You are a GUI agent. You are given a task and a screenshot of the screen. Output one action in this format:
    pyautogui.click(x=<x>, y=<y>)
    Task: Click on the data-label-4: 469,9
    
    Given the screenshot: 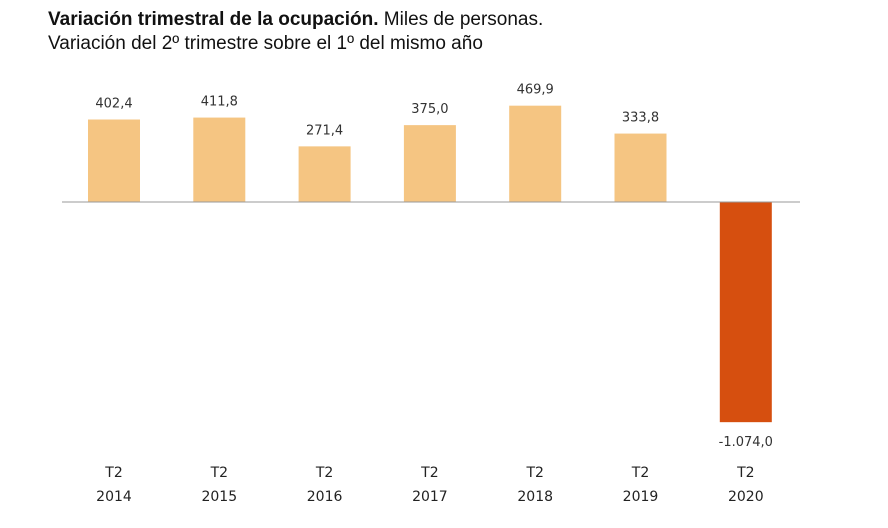 What is the action you would take?
    pyautogui.click(x=535, y=90)
    